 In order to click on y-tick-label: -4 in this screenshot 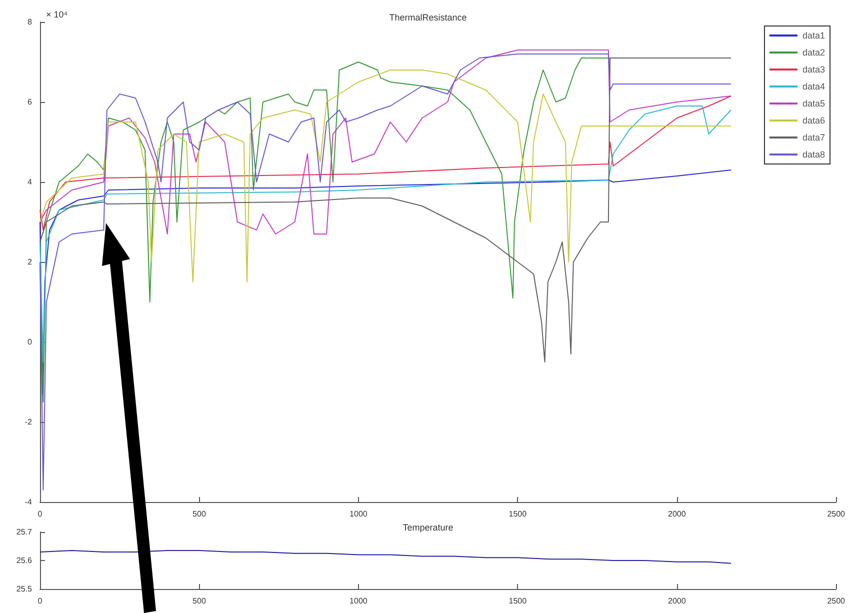, I will do `click(28, 502)`.